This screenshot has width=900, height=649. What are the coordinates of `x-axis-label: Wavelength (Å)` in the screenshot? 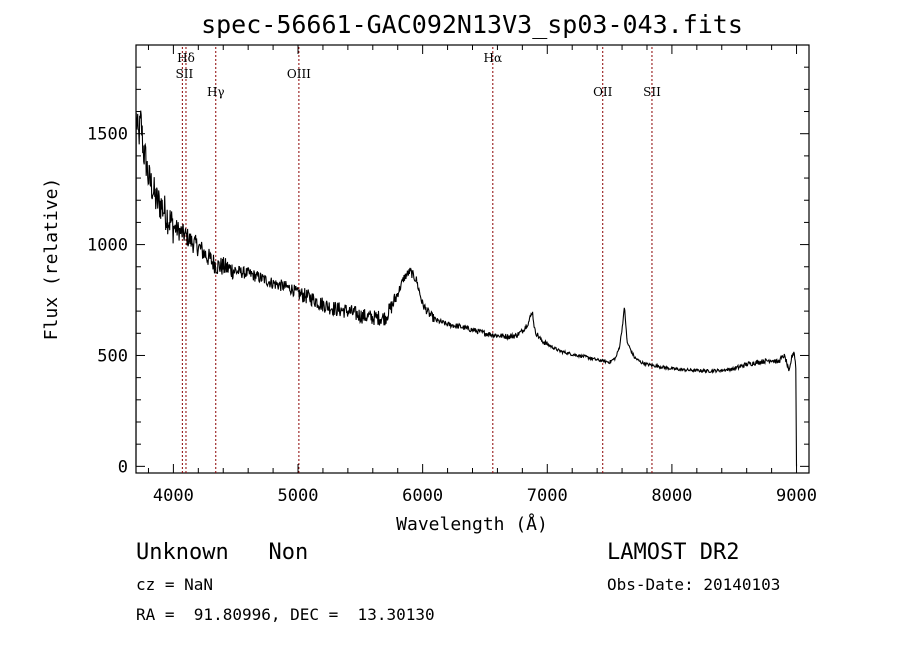 It's located at (472, 524).